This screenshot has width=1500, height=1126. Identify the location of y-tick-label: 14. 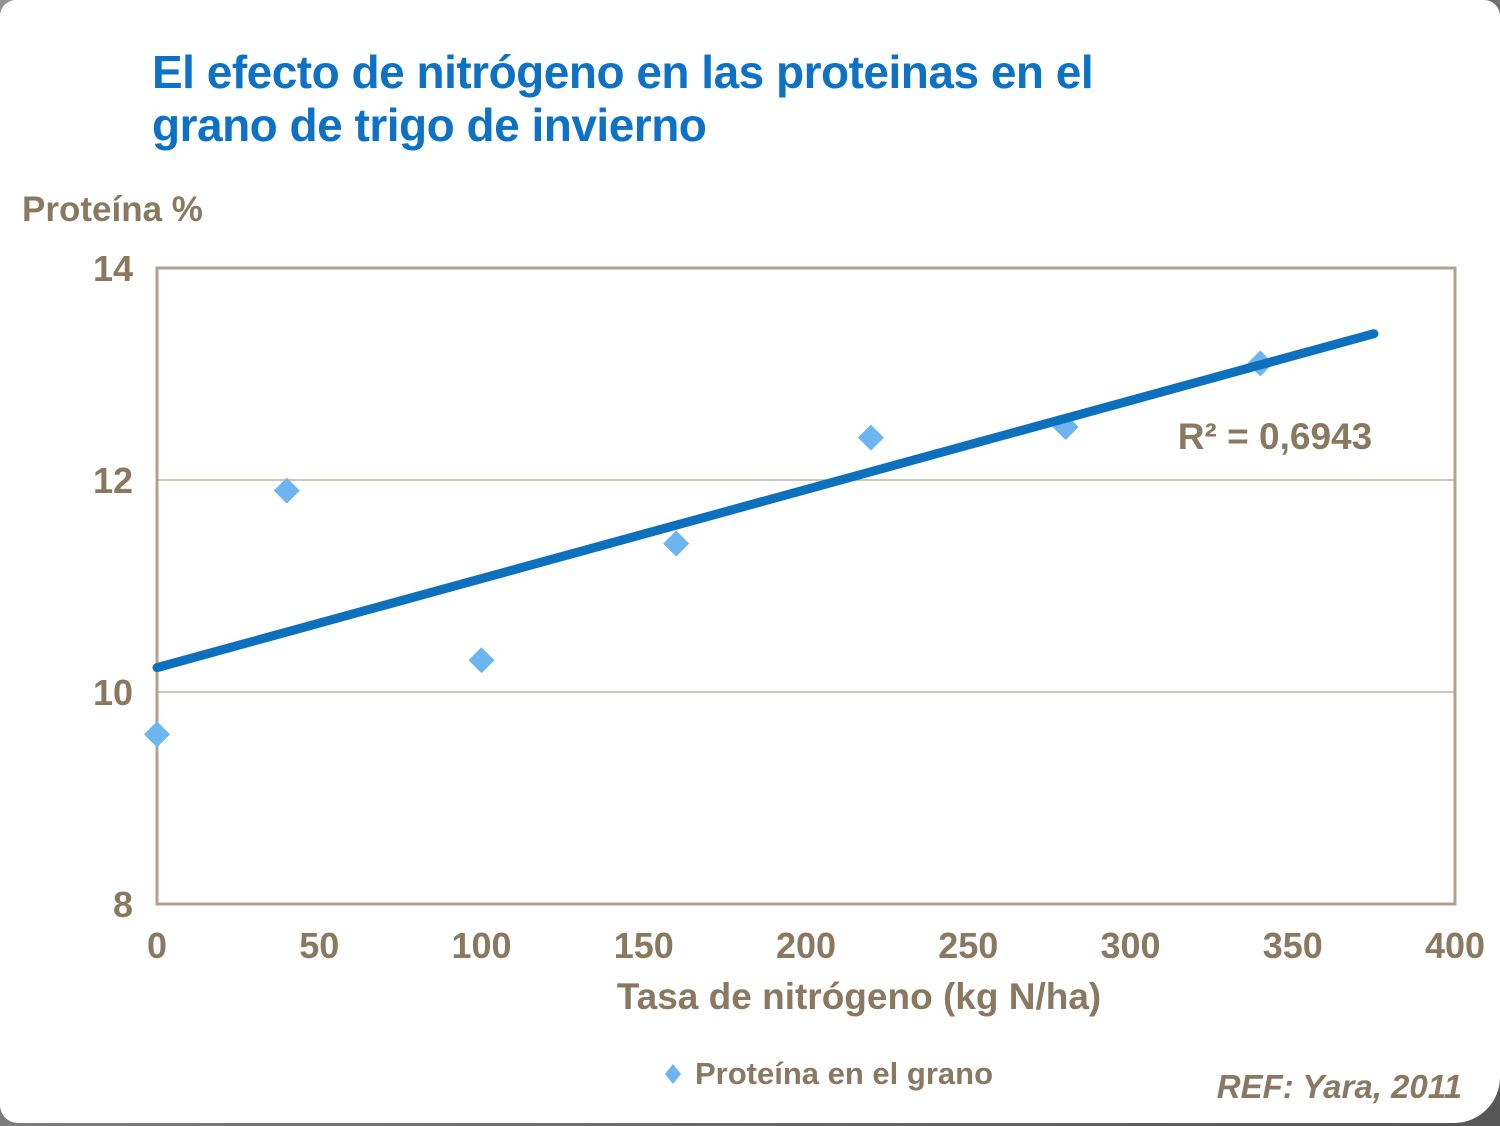
(113, 268).